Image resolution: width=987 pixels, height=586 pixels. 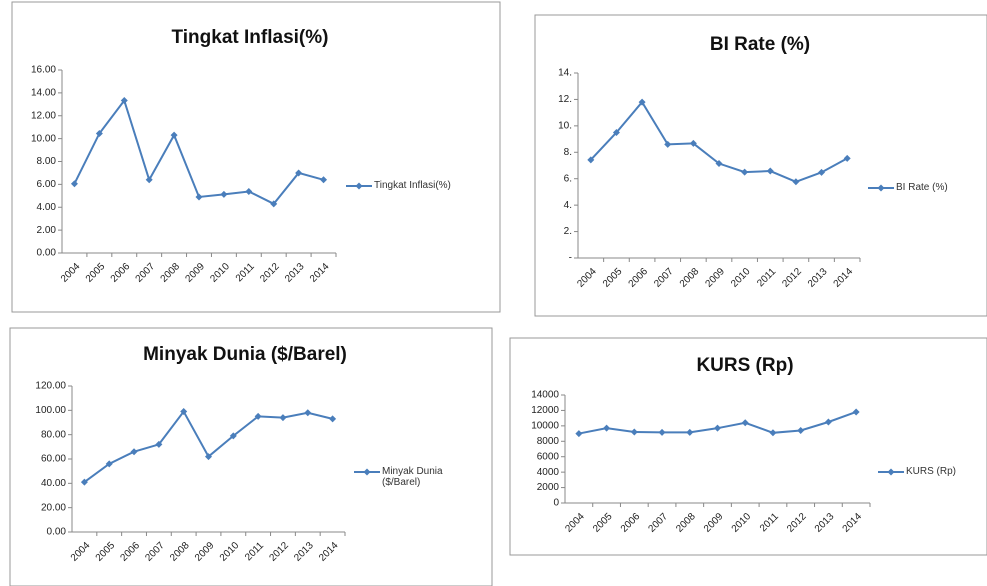 What do you see at coordinates (407, 477) in the screenshot?
I see `legend: Minyak Dunia ($/Barel)` at bounding box center [407, 477].